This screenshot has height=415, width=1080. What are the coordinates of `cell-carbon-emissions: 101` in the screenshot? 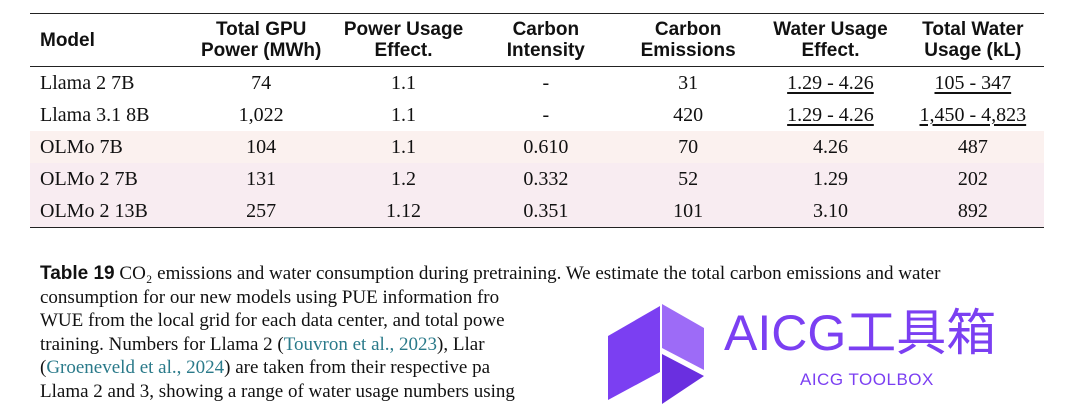 It's located at (688, 211).